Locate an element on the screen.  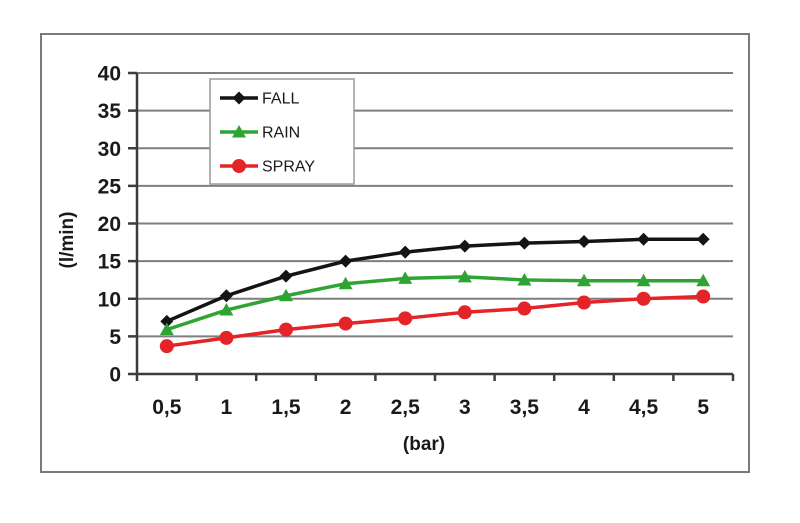
x-tick-label: 4 is located at coordinates (584, 407).